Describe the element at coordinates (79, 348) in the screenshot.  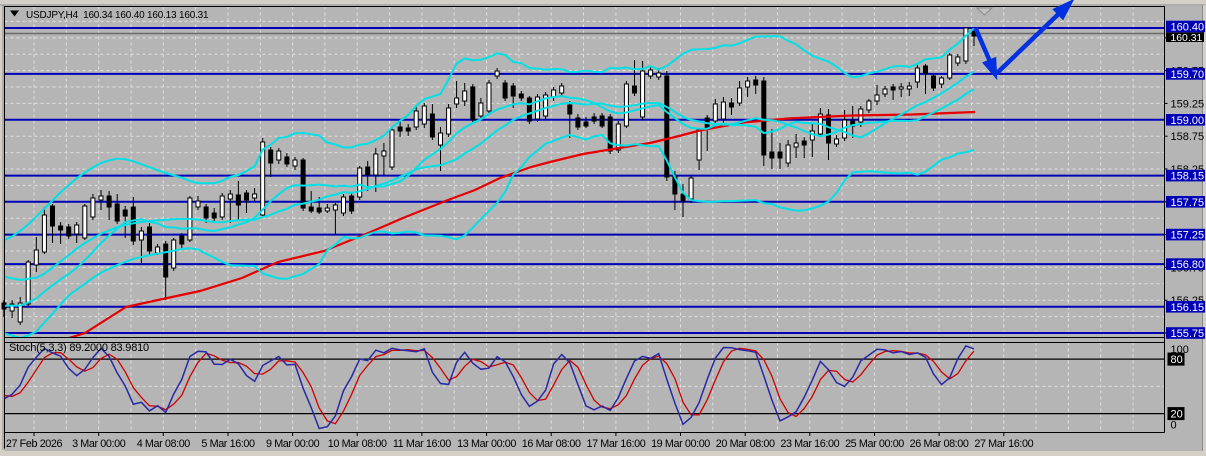
I see `svg-text: Stoch(5,3,3) 89.2000 83.9810` at that location.